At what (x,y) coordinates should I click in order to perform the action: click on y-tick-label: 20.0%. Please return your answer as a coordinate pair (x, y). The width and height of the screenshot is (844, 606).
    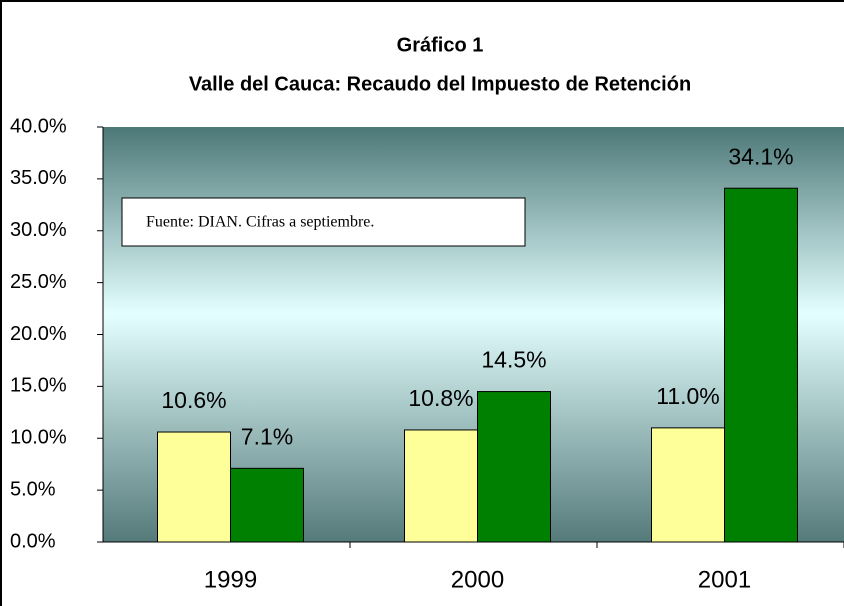
    Looking at the image, I should click on (38, 334).